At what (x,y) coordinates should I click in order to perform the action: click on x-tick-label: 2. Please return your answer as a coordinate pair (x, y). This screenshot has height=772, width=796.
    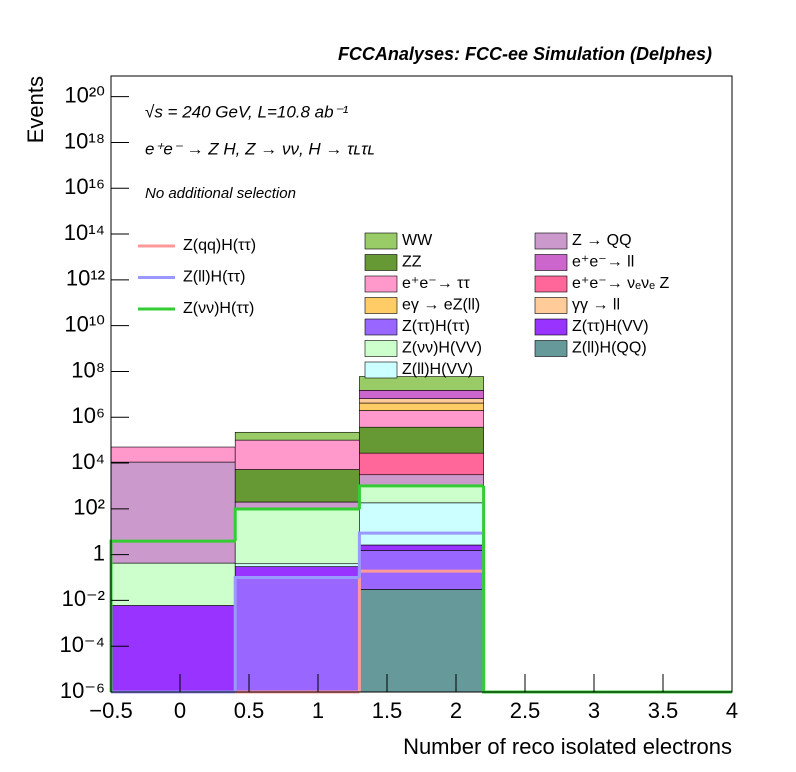
    Looking at the image, I should click on (456, 710).